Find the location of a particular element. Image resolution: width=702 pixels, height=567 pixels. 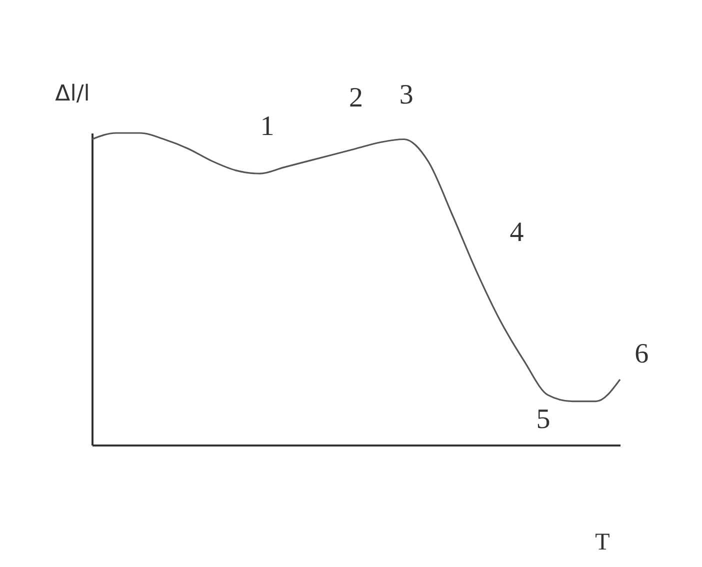

annotation: 5 is located at coordinates (543, 420).